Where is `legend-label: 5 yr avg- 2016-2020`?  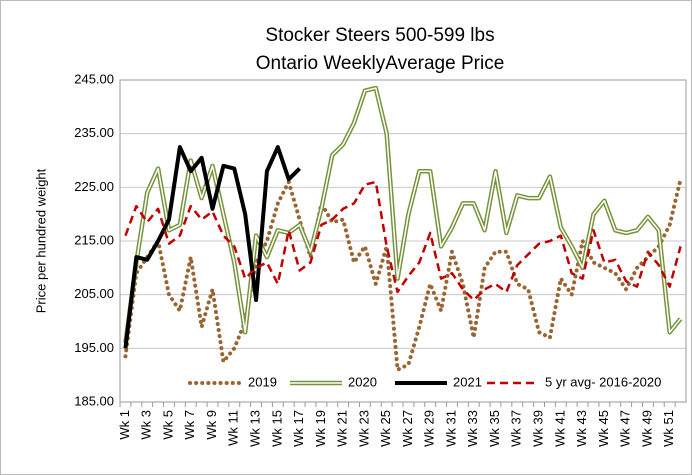
legend-label: 5 yr avg- 2016-2020 is located at coordinates (603, 381).